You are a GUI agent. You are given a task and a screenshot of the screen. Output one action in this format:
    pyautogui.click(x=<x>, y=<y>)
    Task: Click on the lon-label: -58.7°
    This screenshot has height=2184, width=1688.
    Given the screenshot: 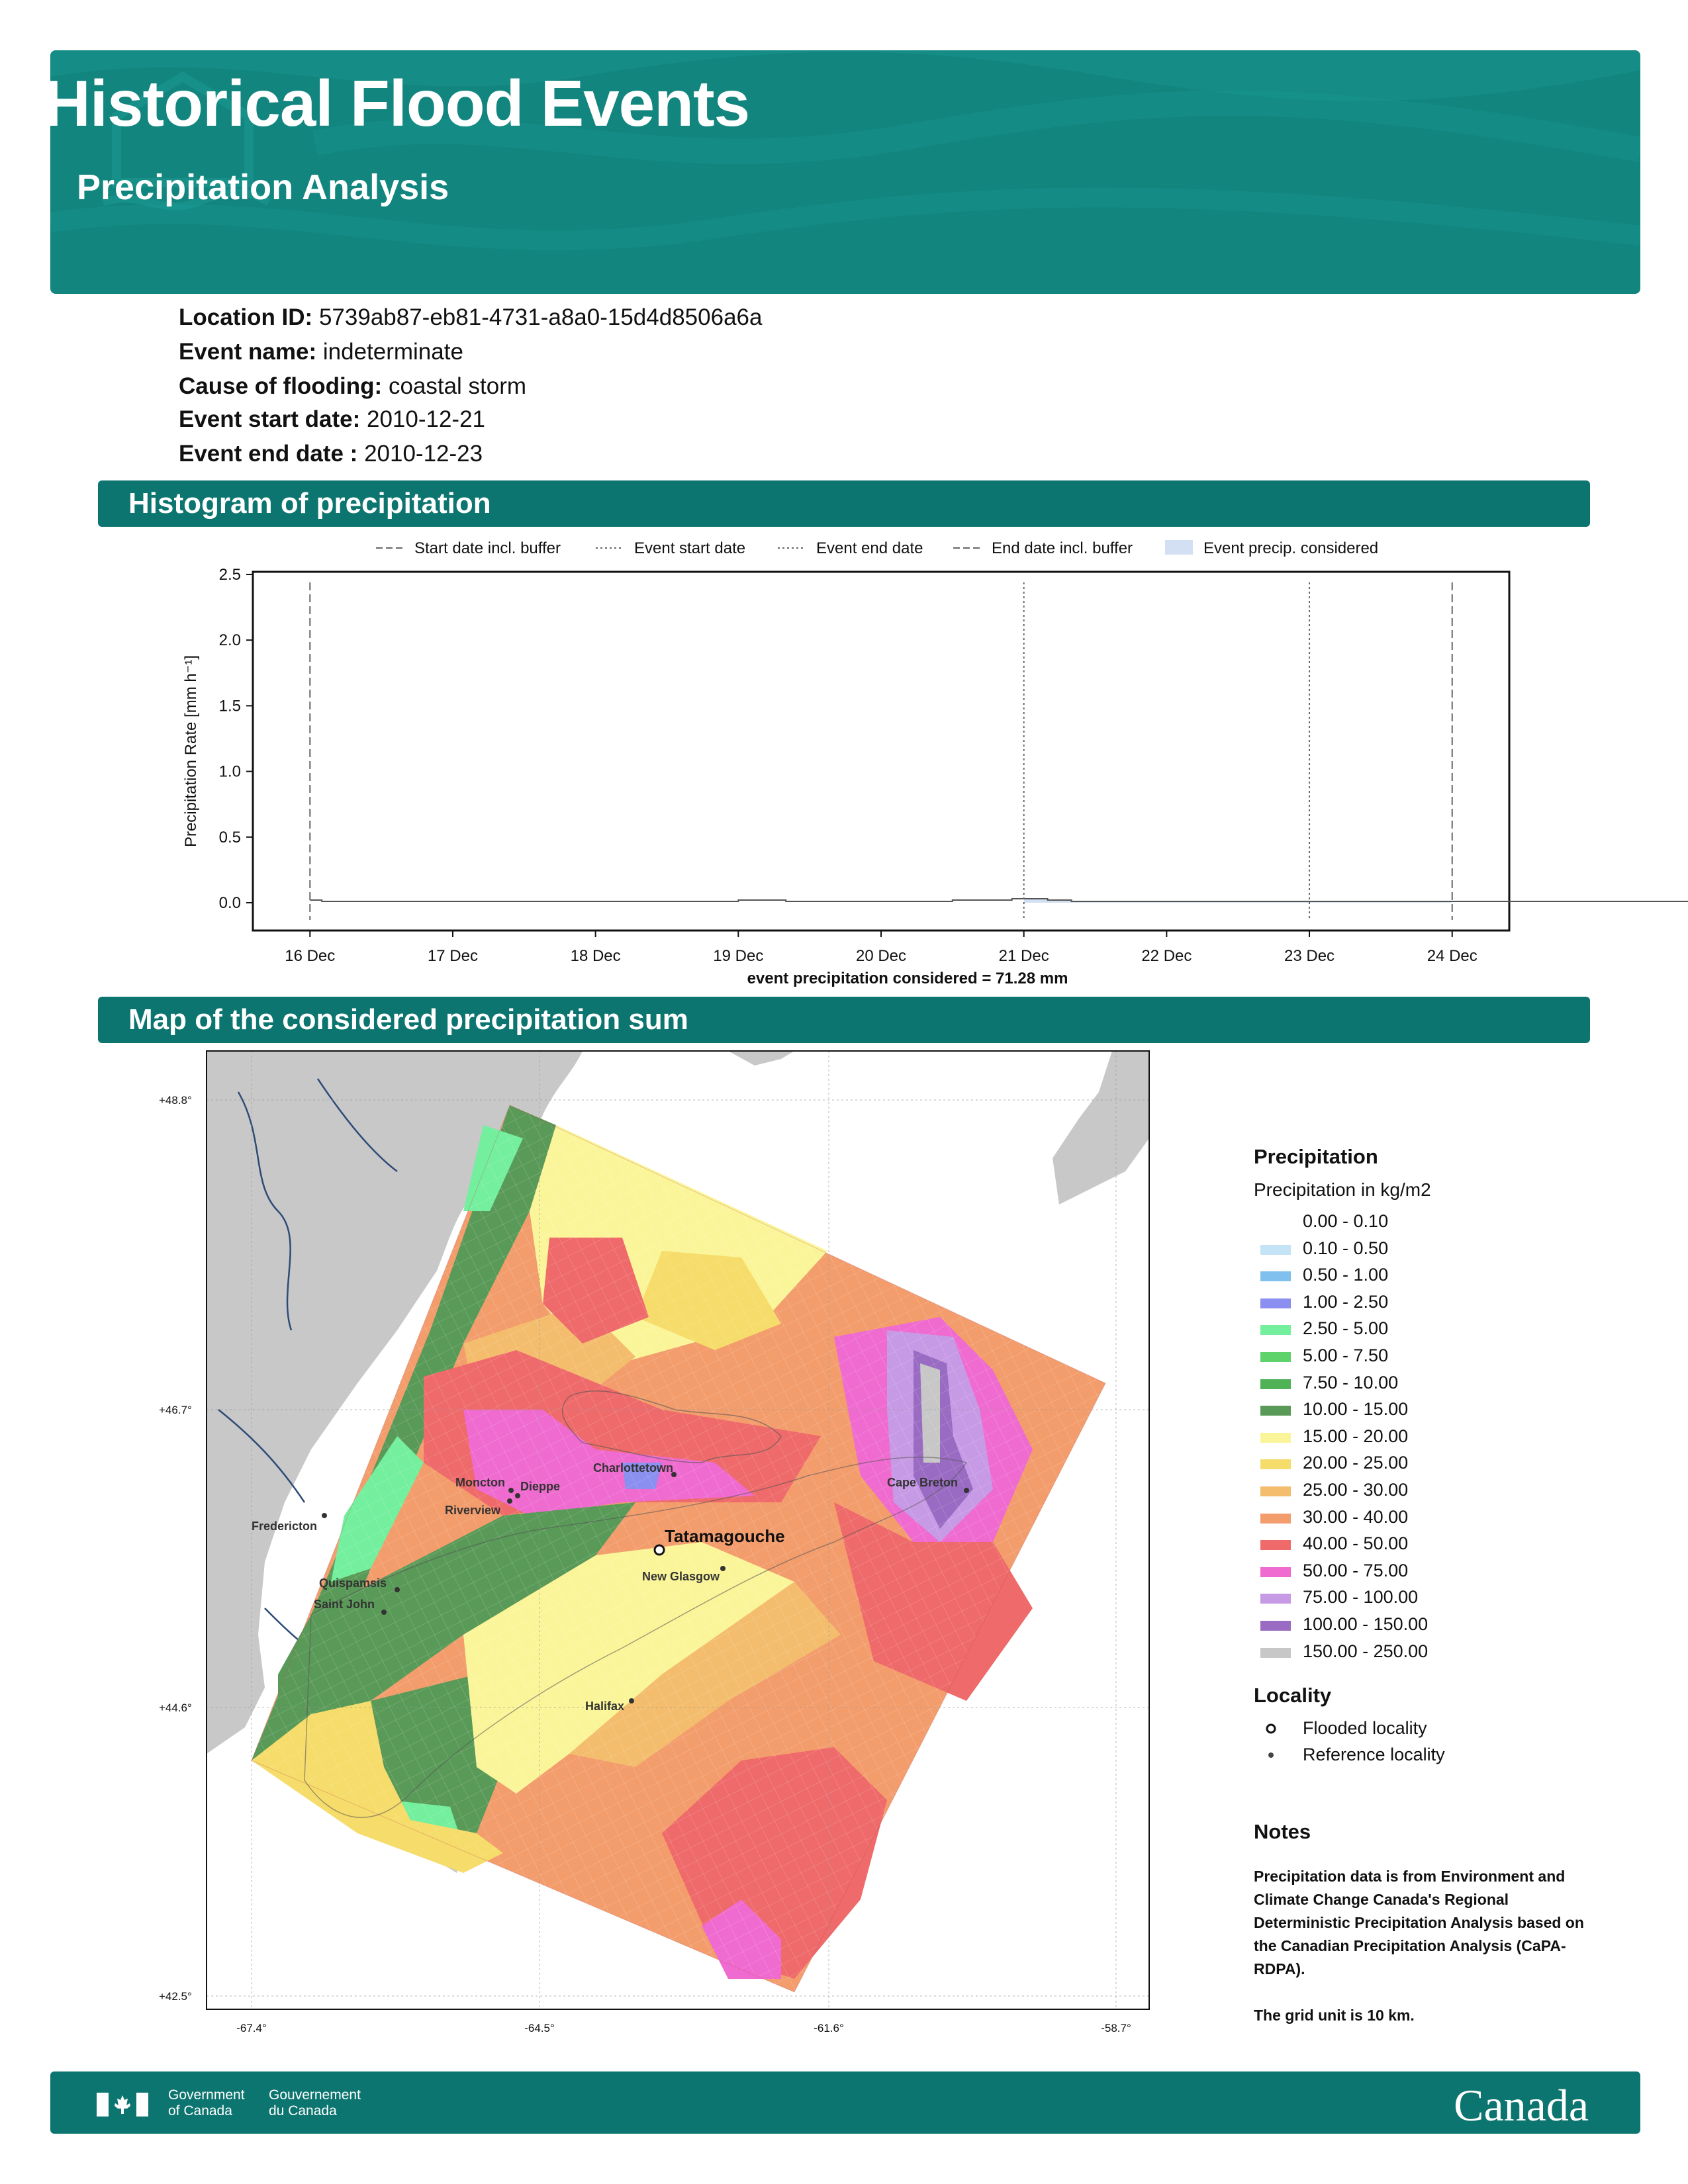 What is the action you would take?
    pyautogui.click(x=1116, y=2028)
    